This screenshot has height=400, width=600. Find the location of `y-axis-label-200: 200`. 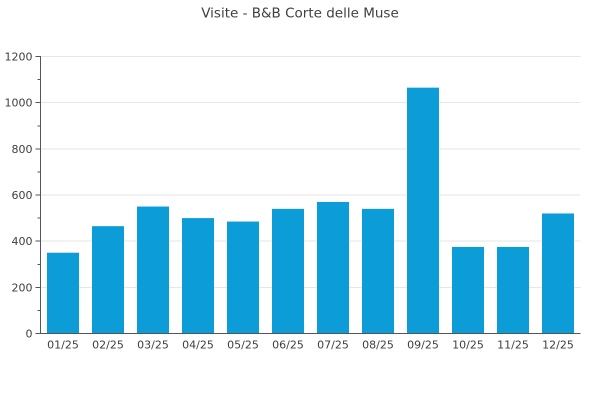

y-axis-label-200: 200 is located at coordinates (22, 287).